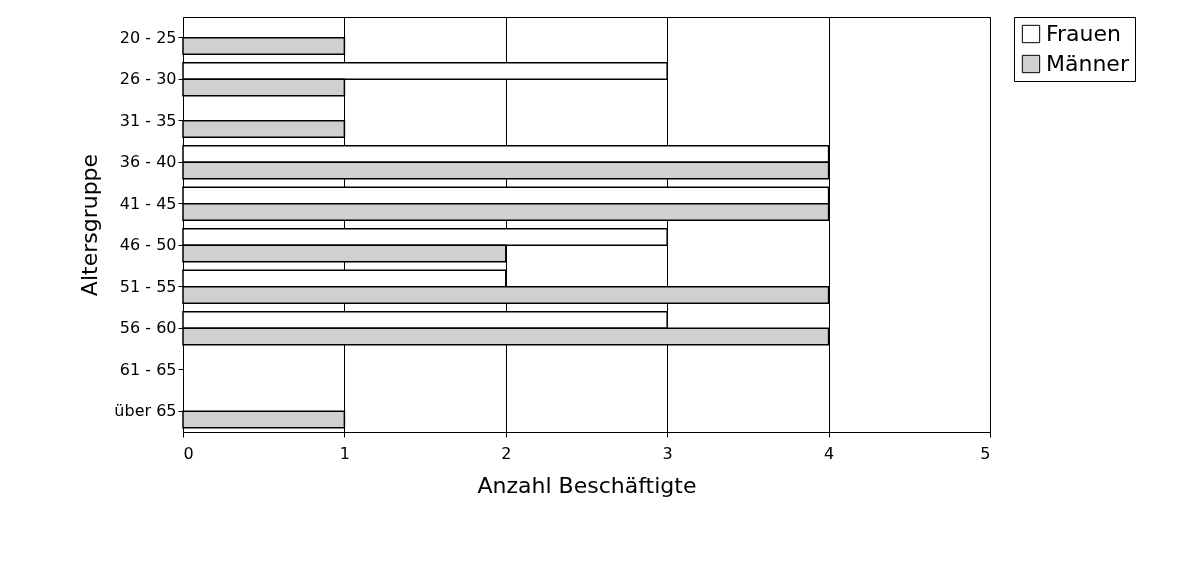  I want to click on y-tick-label: 20 - 25, so click(148, 37).